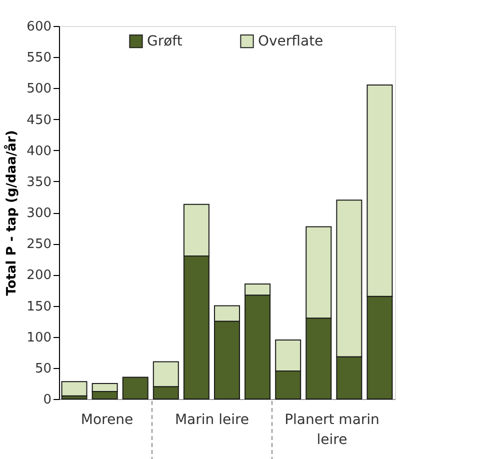 This screenshot has width=487, height=459. Describe the element at coordinates (39, 213) in the screenshot. I see `y-tick-label: 300` at that location.